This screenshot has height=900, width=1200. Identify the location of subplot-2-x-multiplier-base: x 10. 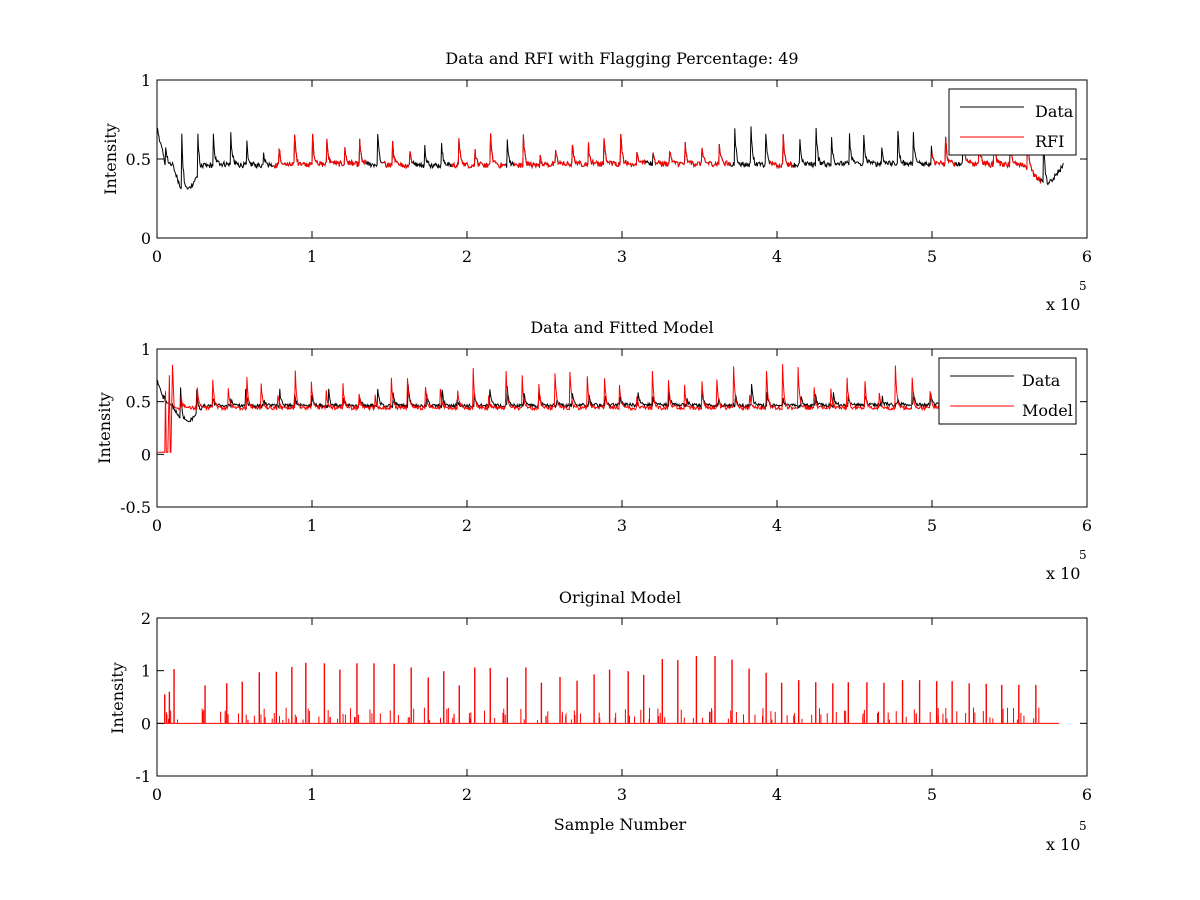
(1063, 573).